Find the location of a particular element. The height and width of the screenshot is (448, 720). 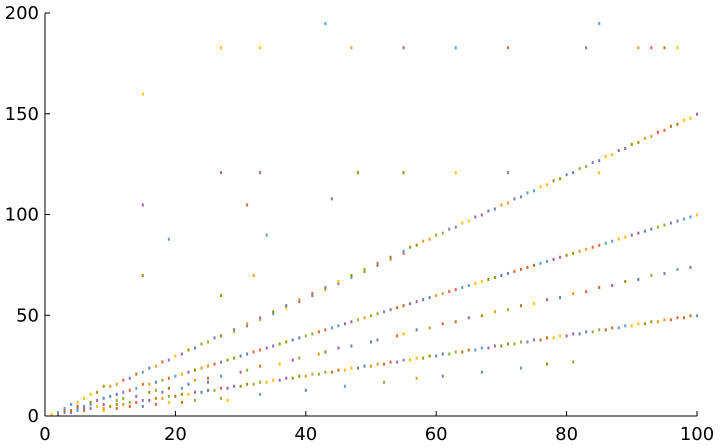

x-tick-label: 100 is located at coordinates (697, 434).